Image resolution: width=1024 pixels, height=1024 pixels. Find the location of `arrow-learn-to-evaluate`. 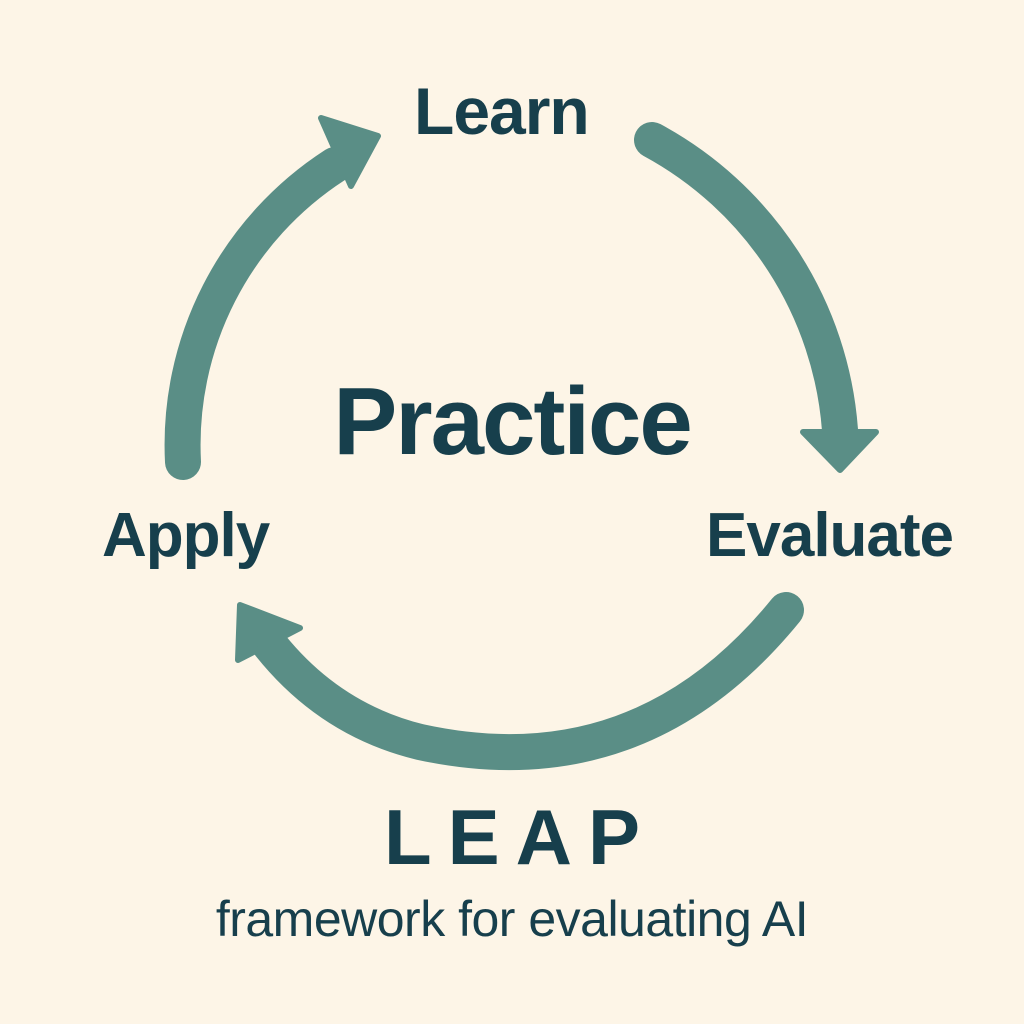

arrow-learn-to-evaluate is located at coordinates (756, 297).